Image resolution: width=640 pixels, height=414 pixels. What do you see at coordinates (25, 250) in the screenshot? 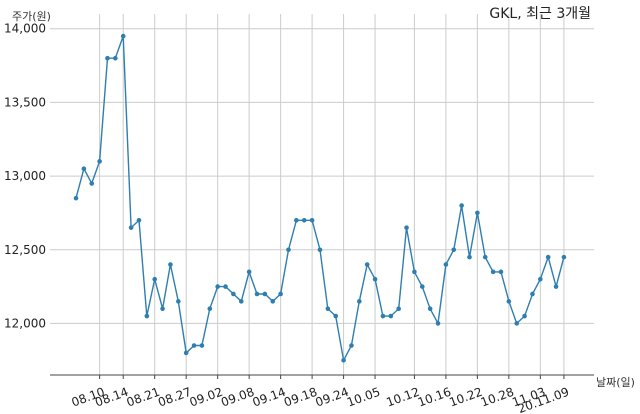
I see `y-tick-label: 12,500` at bounding box center [25, 250].